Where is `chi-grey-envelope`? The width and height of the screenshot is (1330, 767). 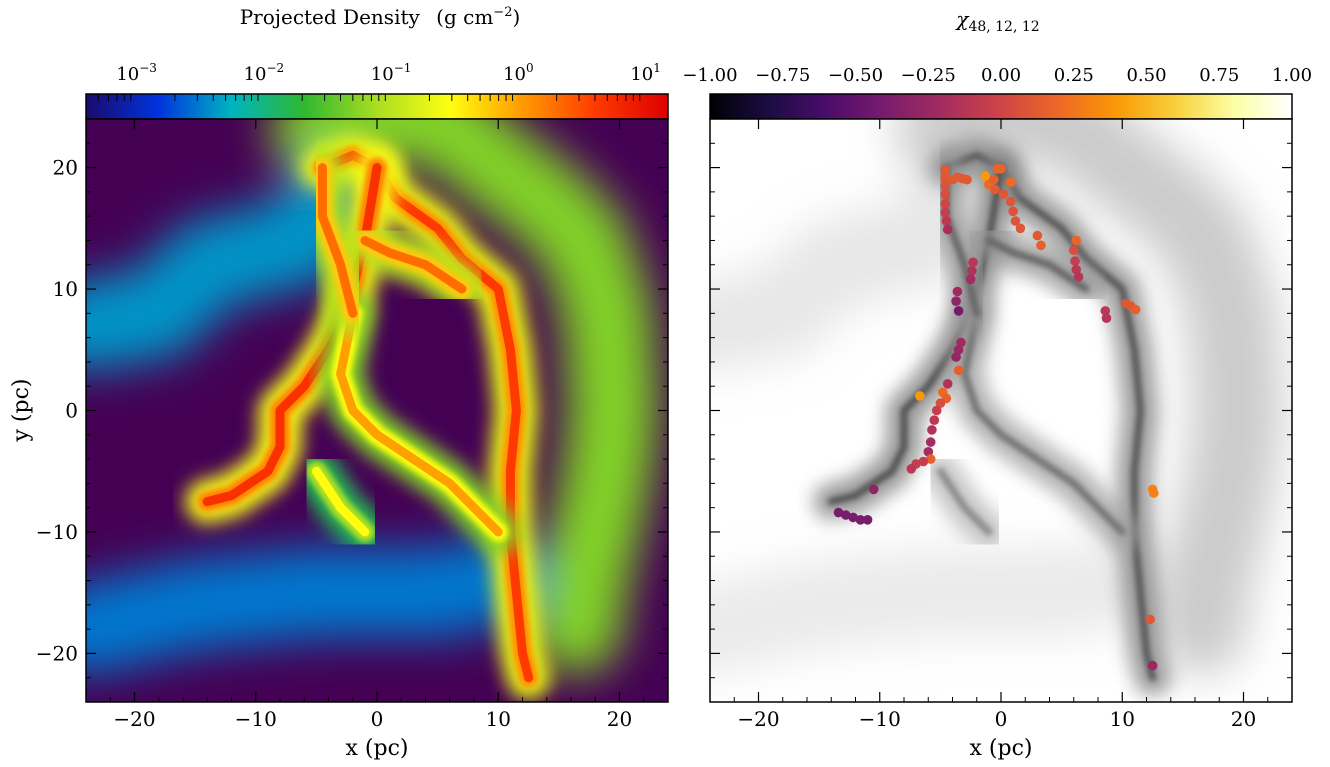
chi-grey-envelope is located at coordinates (854, 265).